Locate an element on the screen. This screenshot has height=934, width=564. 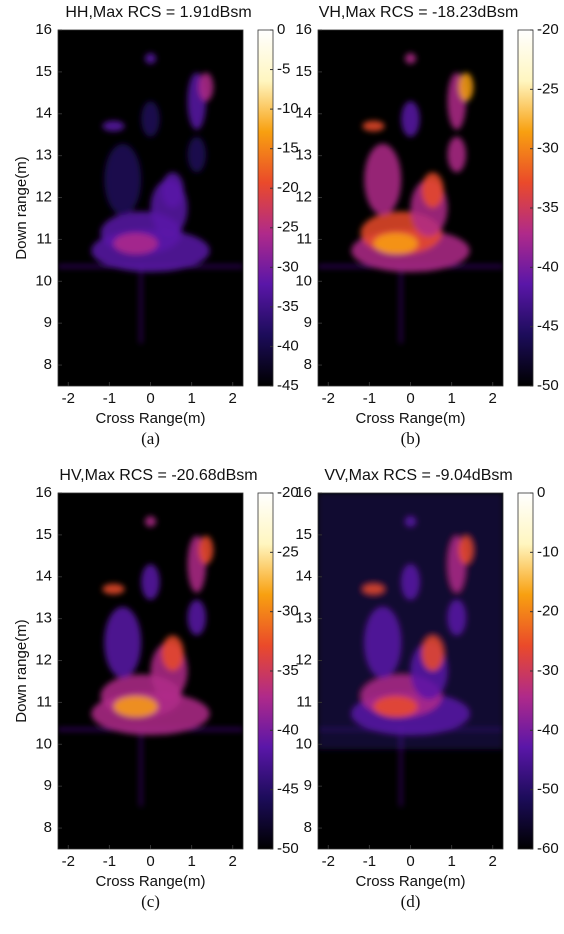
caption: (b) is located at coordinates (411, 438).